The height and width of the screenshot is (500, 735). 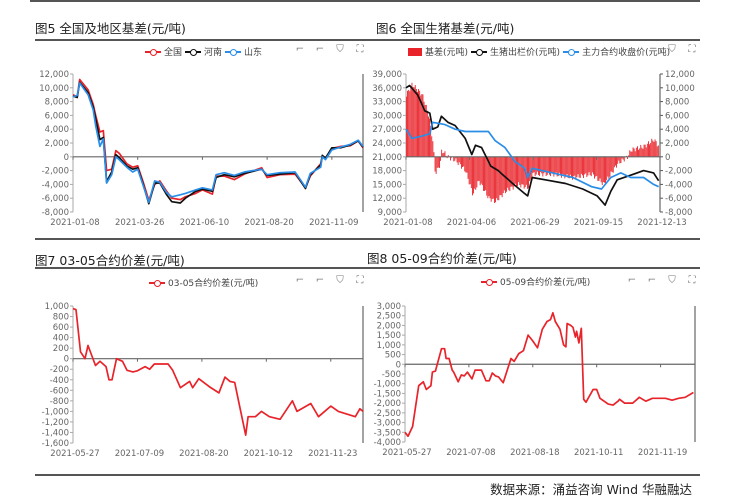 I want to click on y-tick-label-right: 0, so click(x=667, y=158).